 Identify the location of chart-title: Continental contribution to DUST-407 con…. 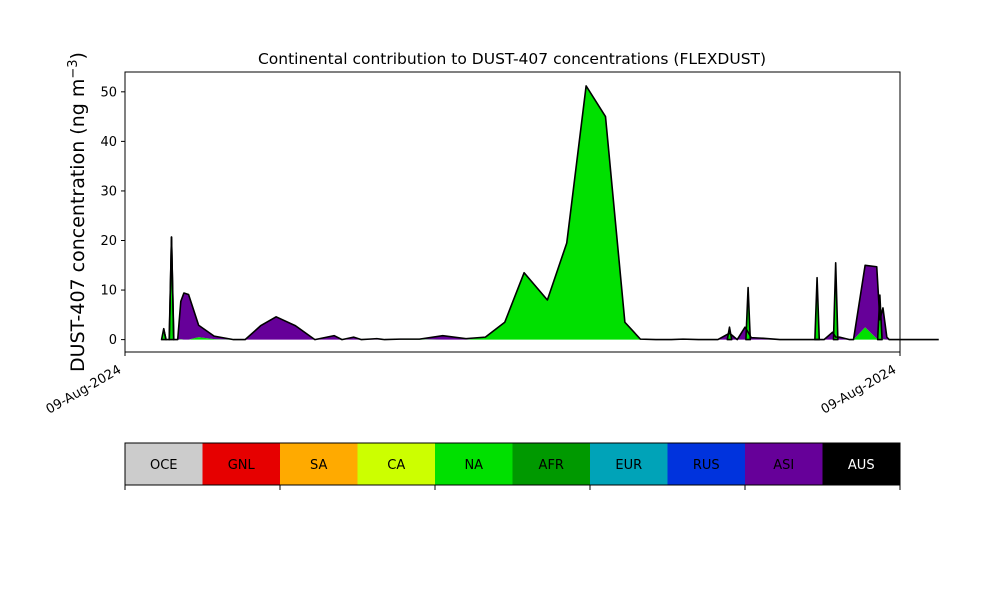
(512, 59).